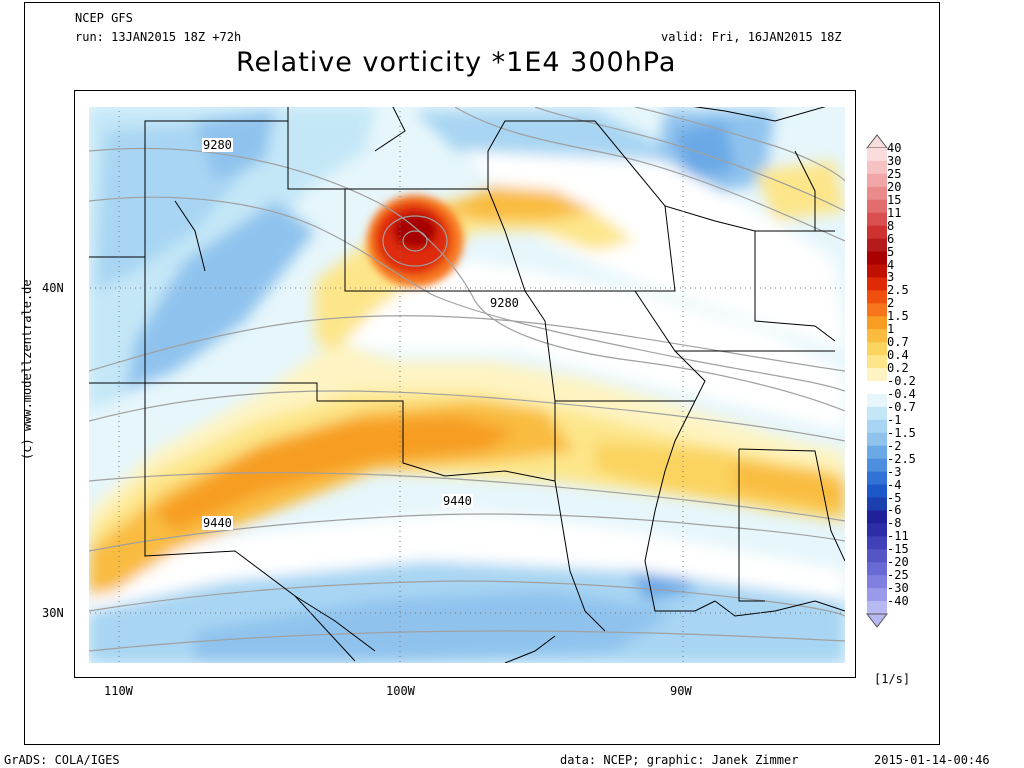 Image resolution: width=1024 pixels, height=768 pixels. Describe the element at coordinates (901, 432) in the screenshot. I see `colorbar-tick-label: -1.5` at that location.